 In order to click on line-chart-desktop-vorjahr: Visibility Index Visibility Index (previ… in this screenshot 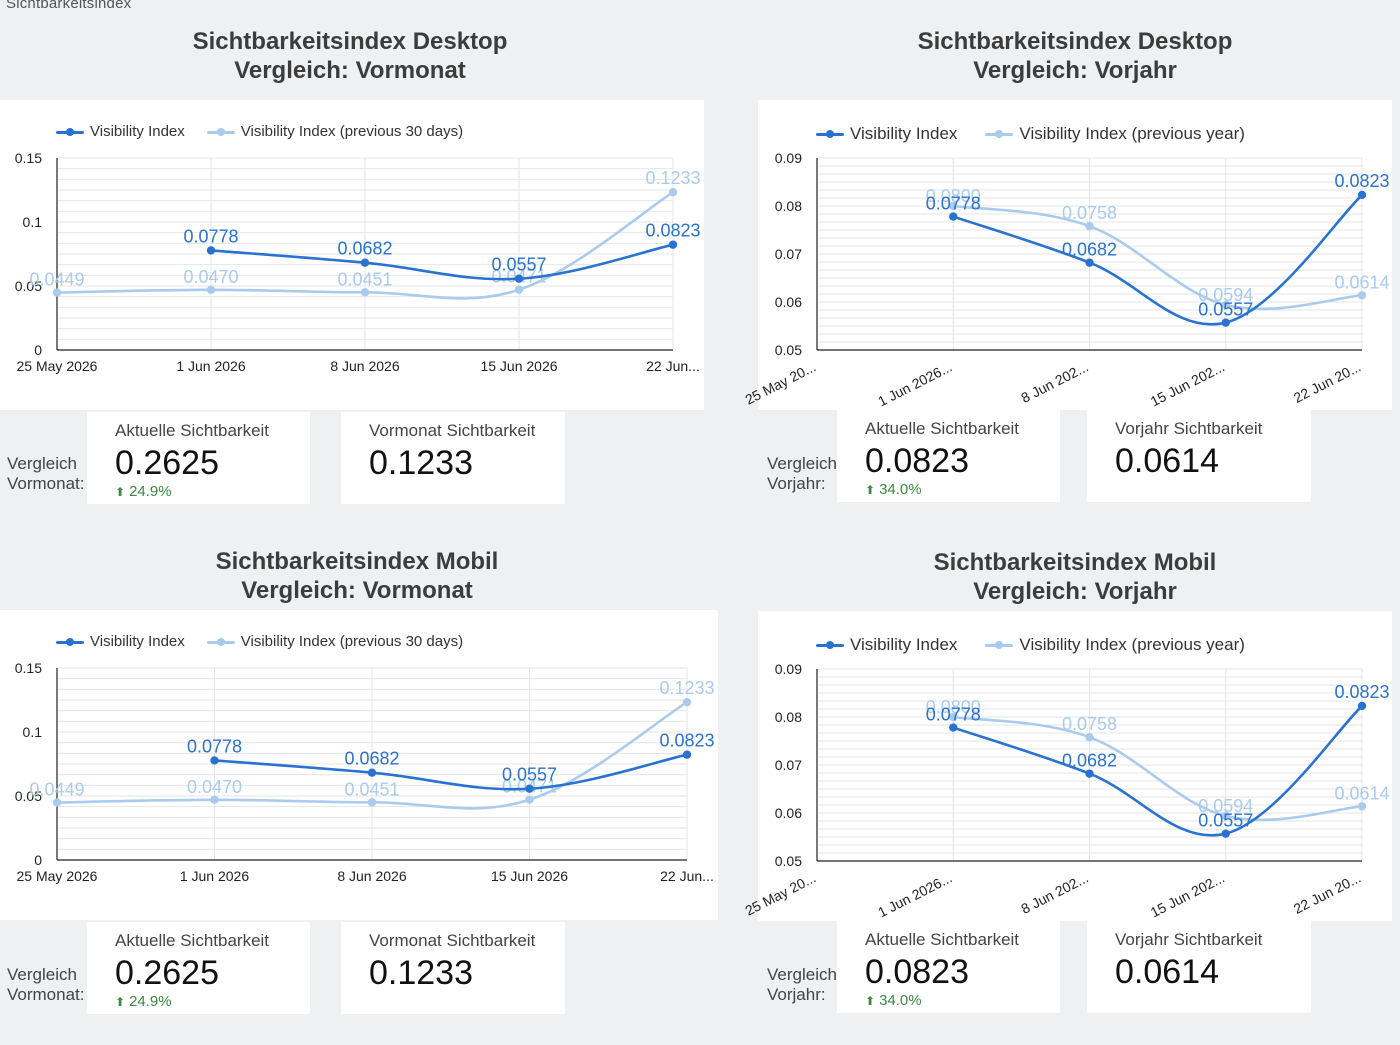, I will do `click(1067, 255)`.